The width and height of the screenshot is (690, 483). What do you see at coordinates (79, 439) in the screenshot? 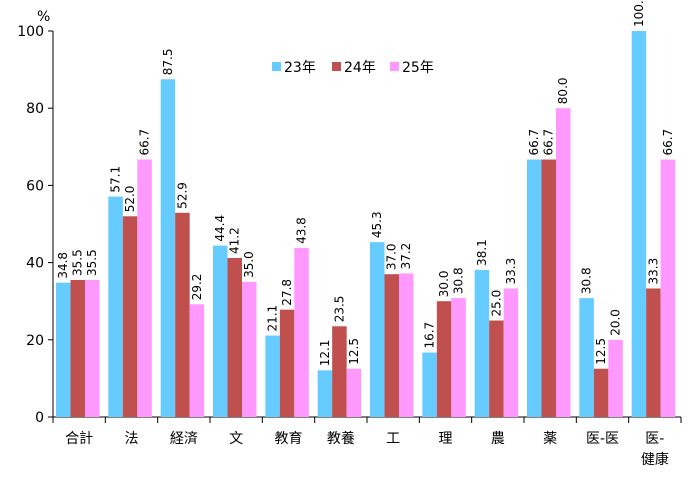
I see `category-label: 合計` at bounding box center [79, 439].